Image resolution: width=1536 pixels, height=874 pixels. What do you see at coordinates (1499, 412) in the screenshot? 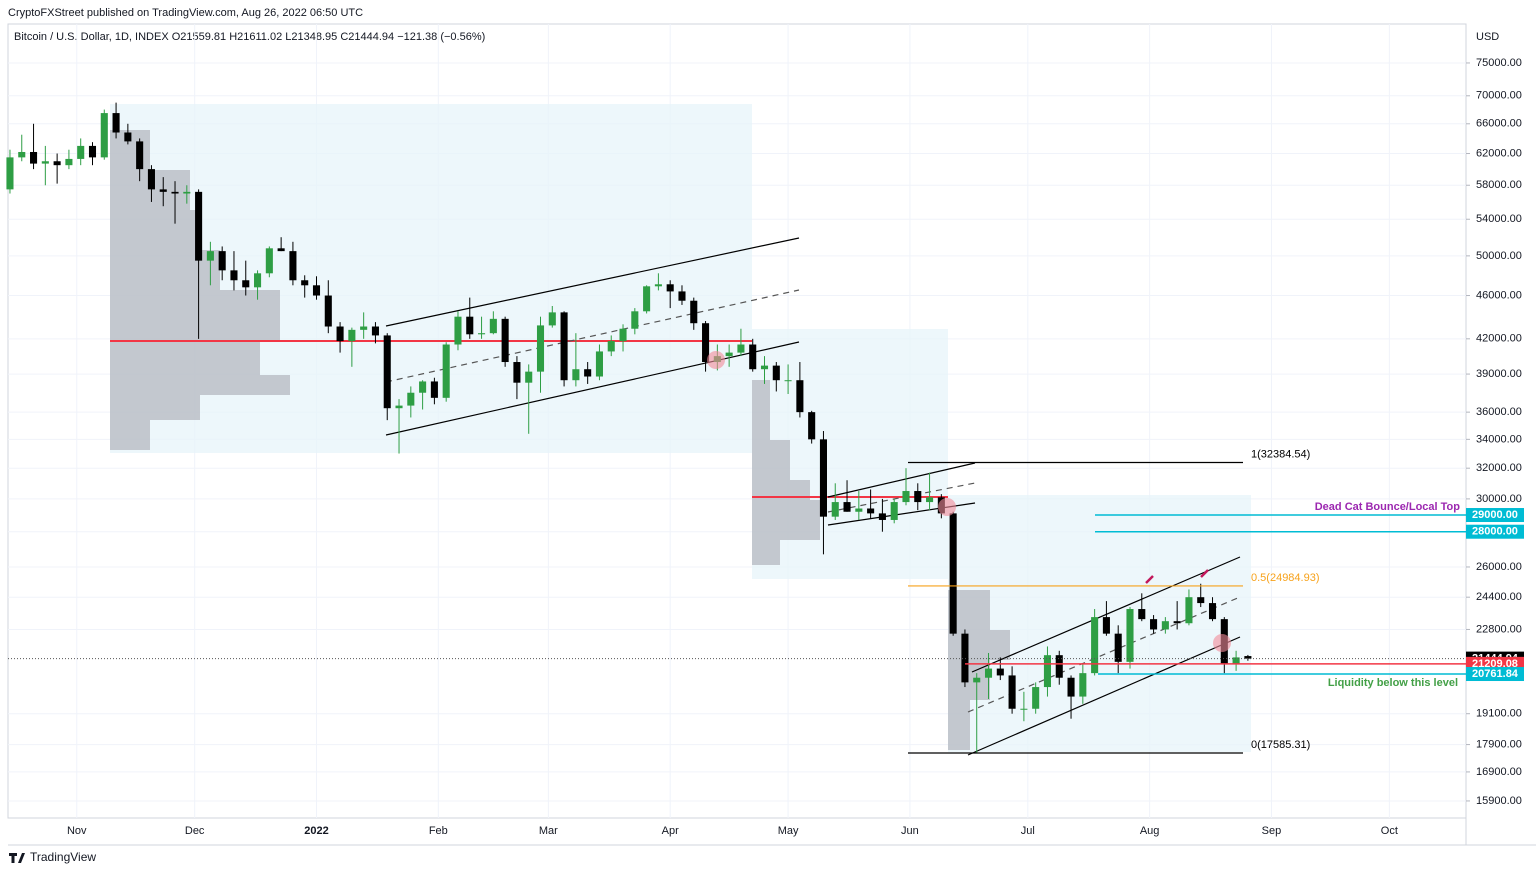
I see `y-tick-label: 36000.00` at bounding box center [1499, 412].